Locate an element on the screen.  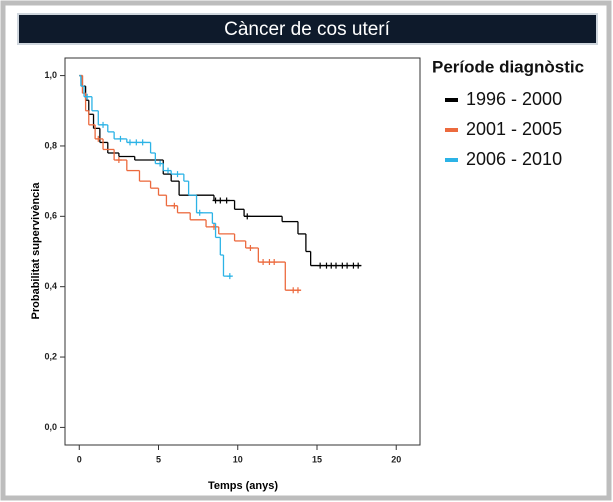
title-bar is located at coordinates (307, 29).